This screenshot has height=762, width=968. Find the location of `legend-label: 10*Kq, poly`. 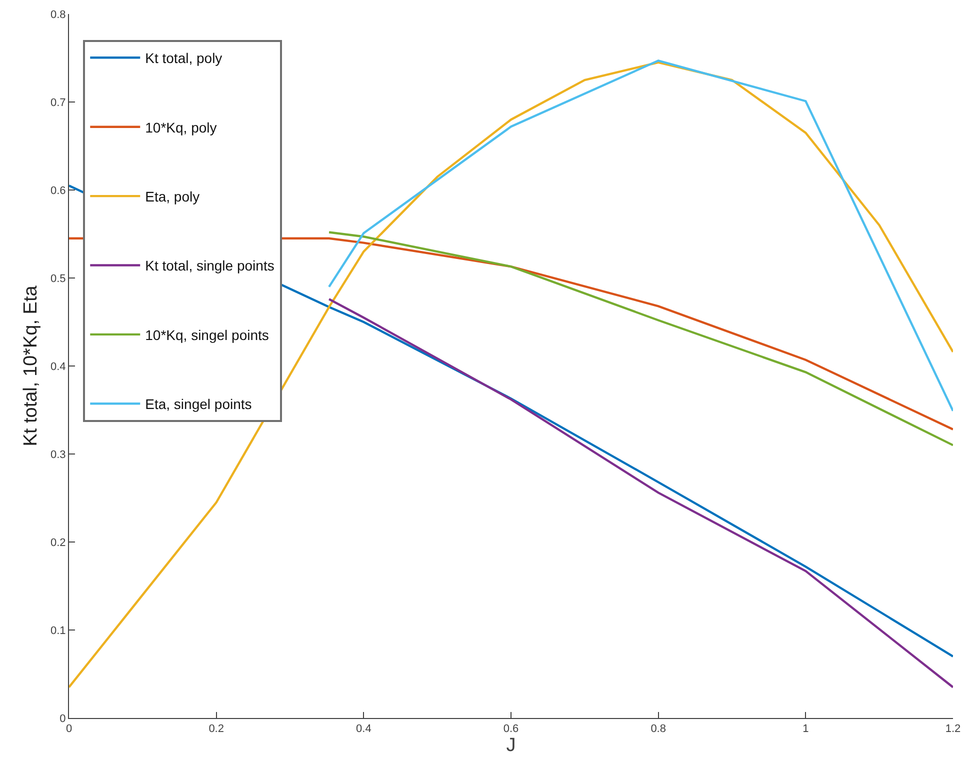

legend-label: 10*Kq, poly is located at coordinates (181, 127).